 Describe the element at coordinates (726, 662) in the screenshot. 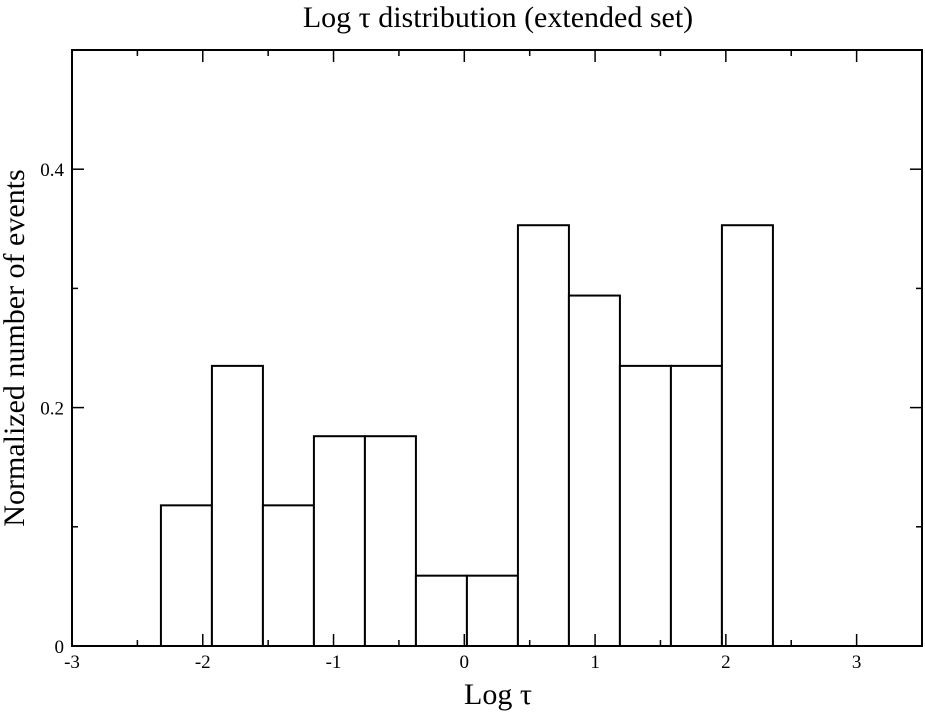

I see `x-tick-label: 2` at that location.